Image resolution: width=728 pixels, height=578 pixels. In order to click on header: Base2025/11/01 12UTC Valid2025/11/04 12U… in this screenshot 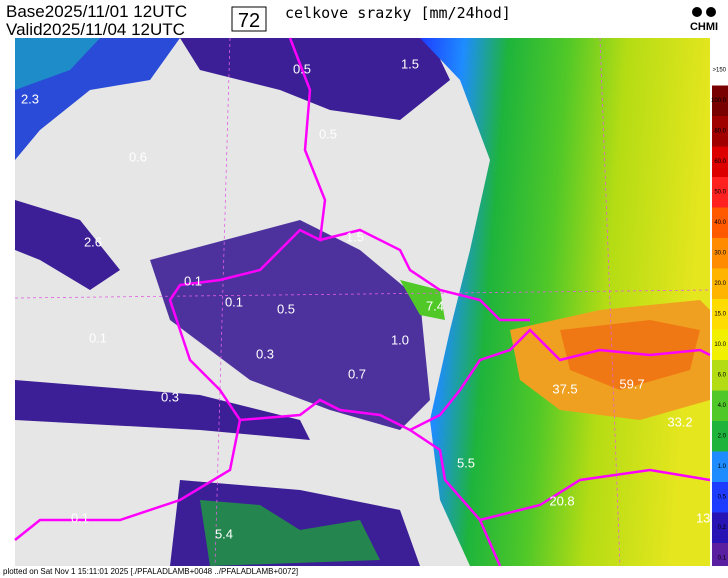, I will do `click(362, 20)`.